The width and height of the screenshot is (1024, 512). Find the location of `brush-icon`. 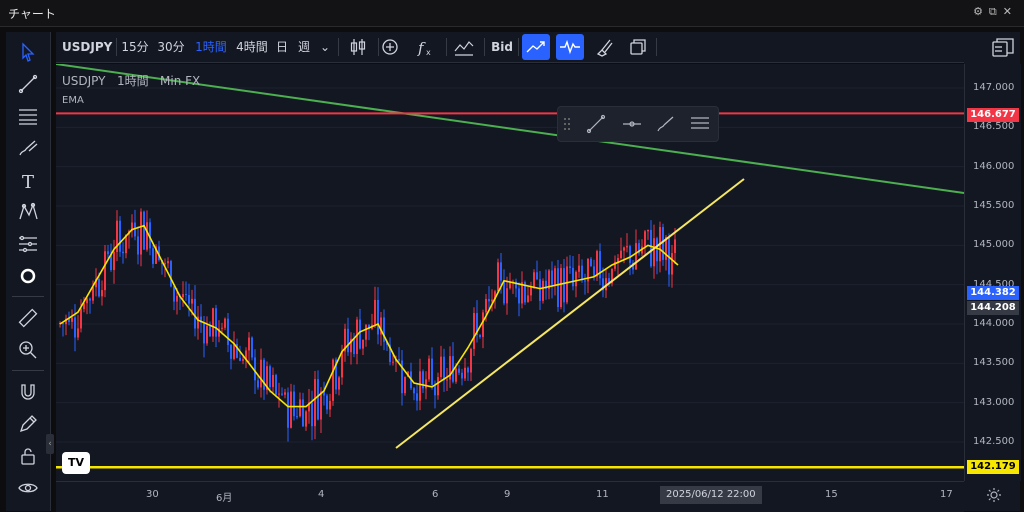

brush-icon is located at coordinates (604, 47).